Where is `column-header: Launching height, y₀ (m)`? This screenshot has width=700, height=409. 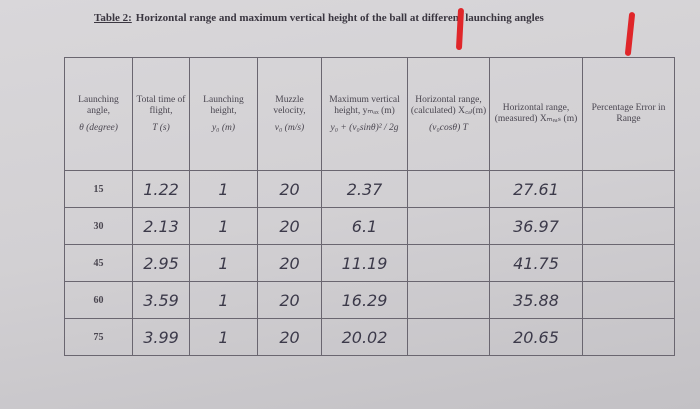 column-header: Launching height, y₀ (m) is located at coordinates (223, 114).